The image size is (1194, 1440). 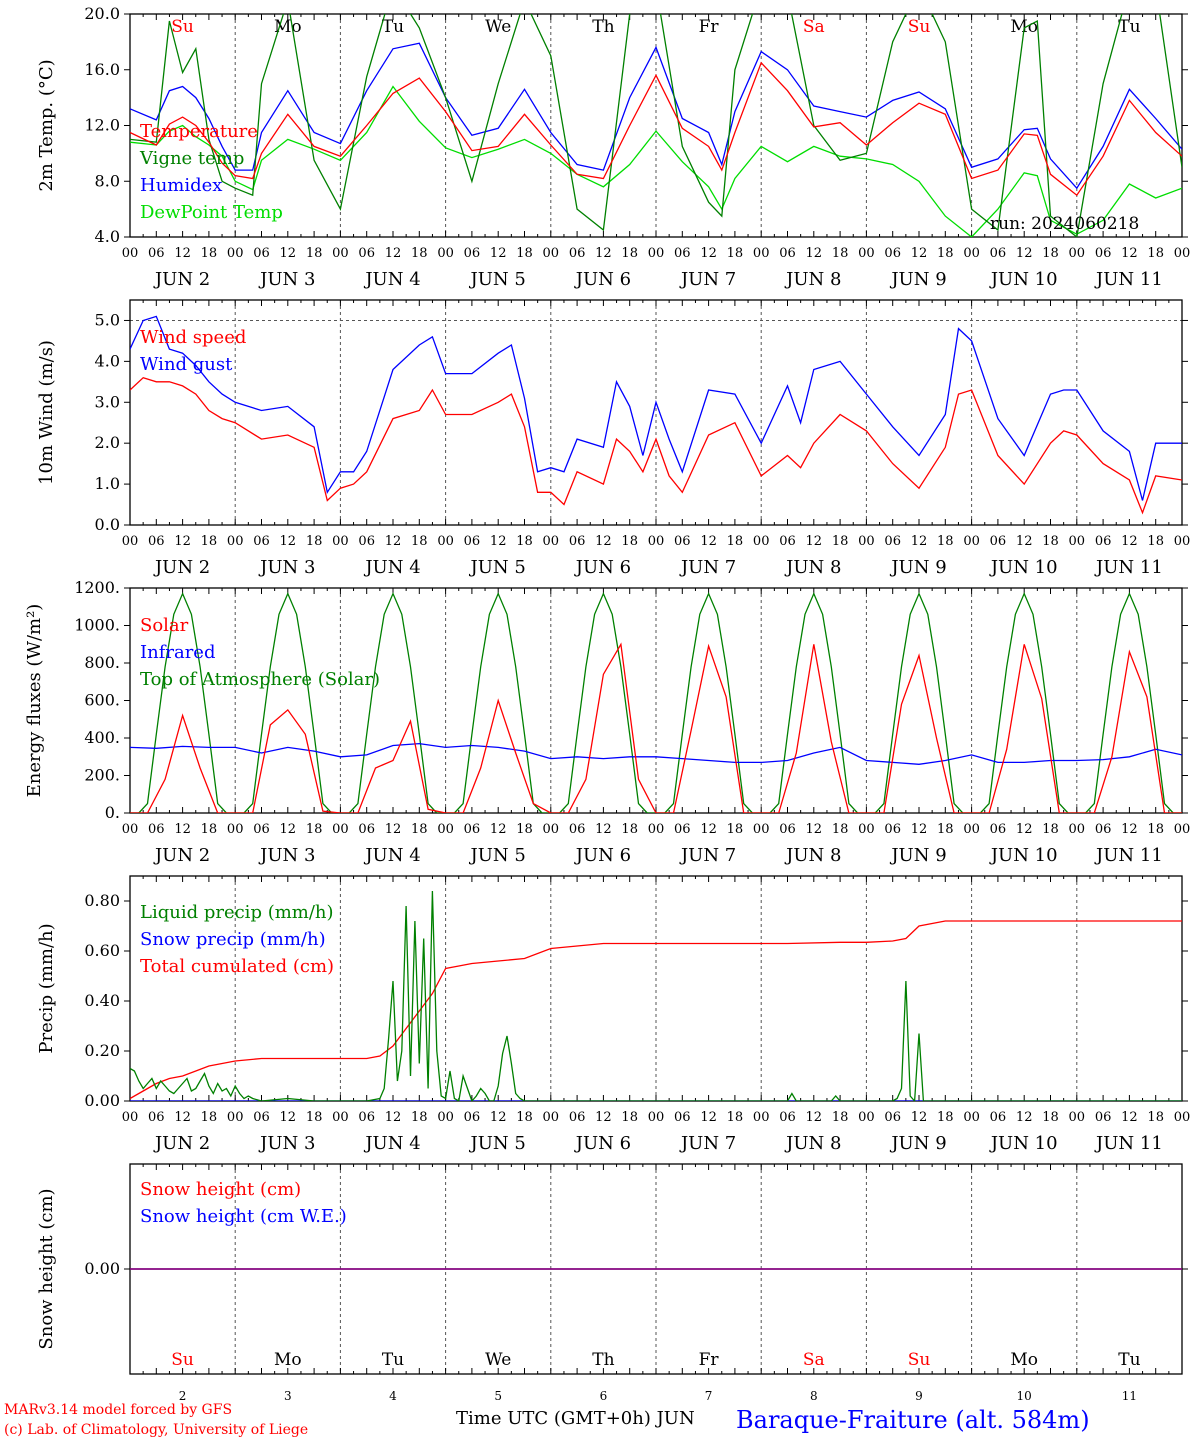 I want to click on legend-entry: Snow height (cm), so click(x=220, y=1189).